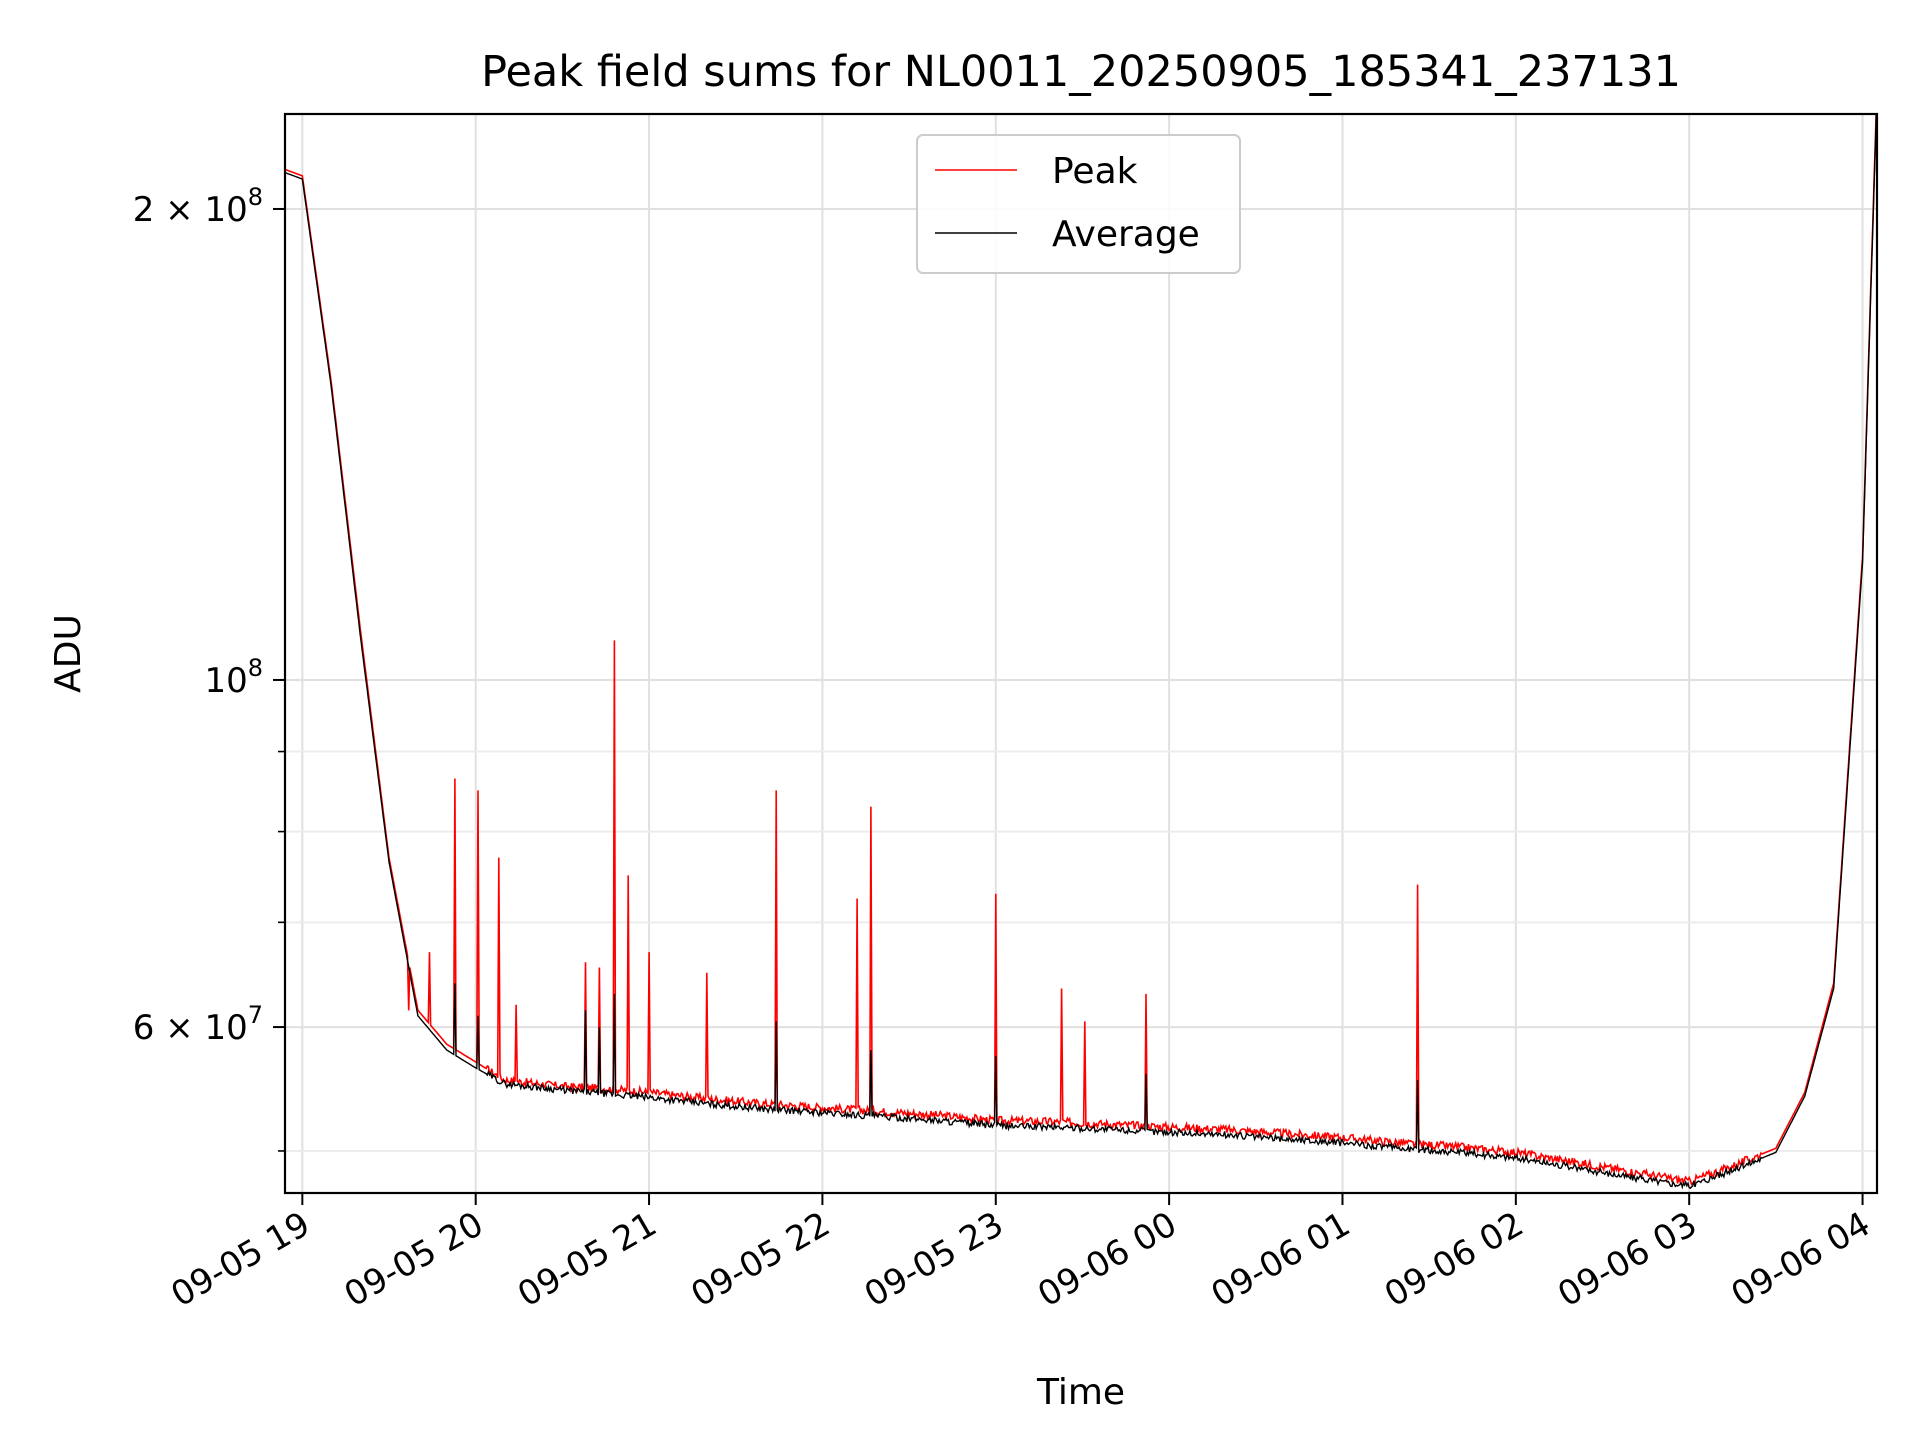  Describe the element at coordinates (1078, 204) in the screenshot. I see `legend: Peak Average` at that location.